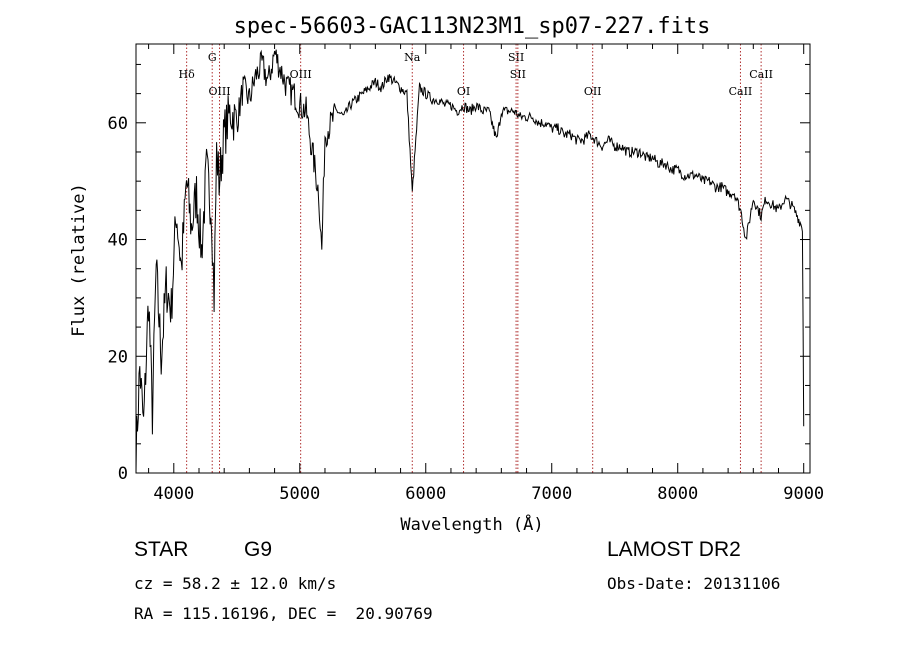 This screenshot has width=900, height=649. I want to click on y-tick-label: 40, so click(118, 241).